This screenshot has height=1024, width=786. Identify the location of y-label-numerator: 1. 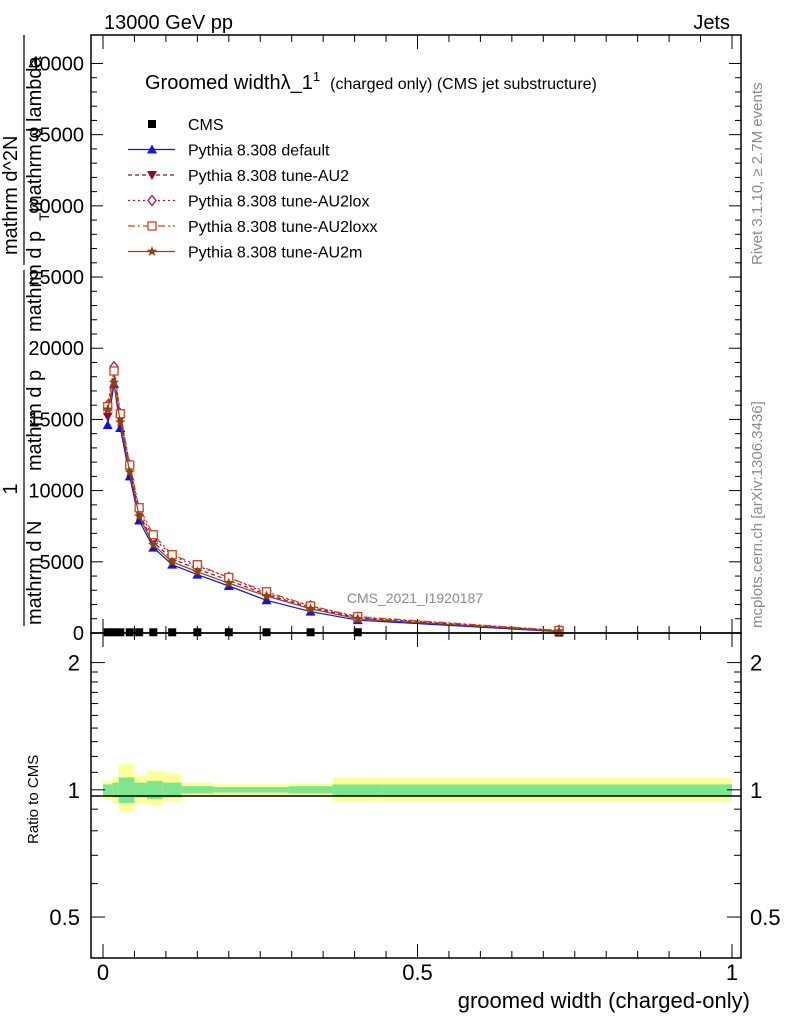
(11, 488).